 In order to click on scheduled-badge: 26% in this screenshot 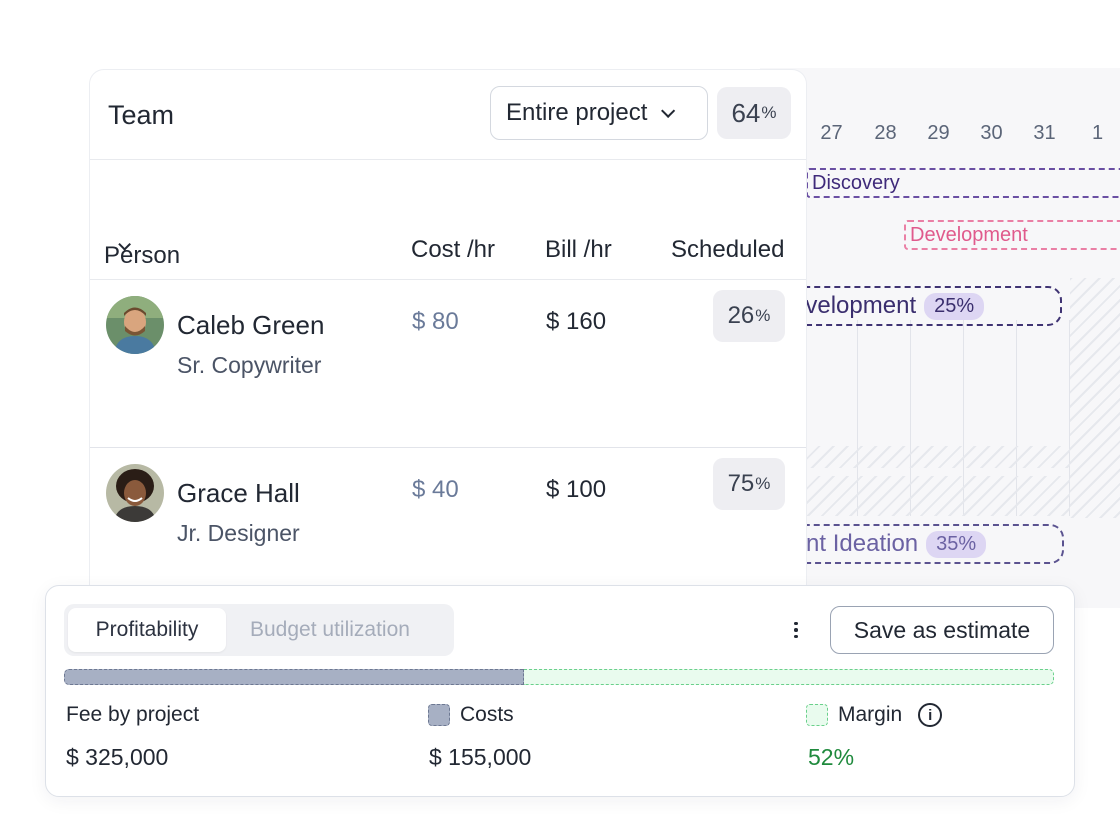, I will do `click(749, 316)`.